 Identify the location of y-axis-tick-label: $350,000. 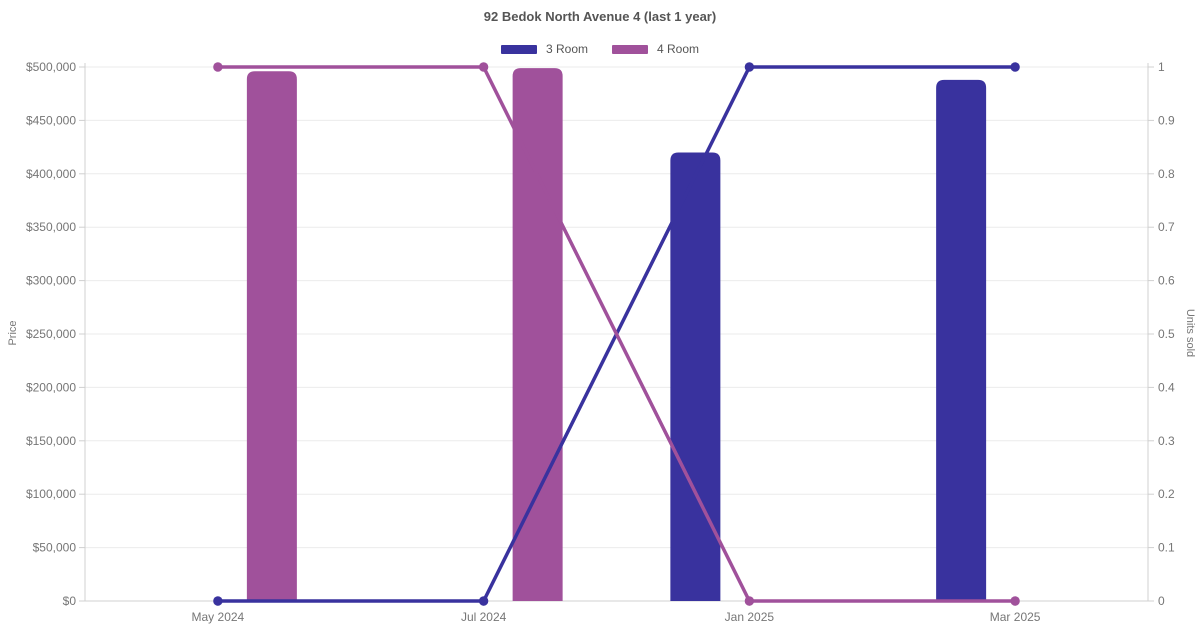
(51, 227).